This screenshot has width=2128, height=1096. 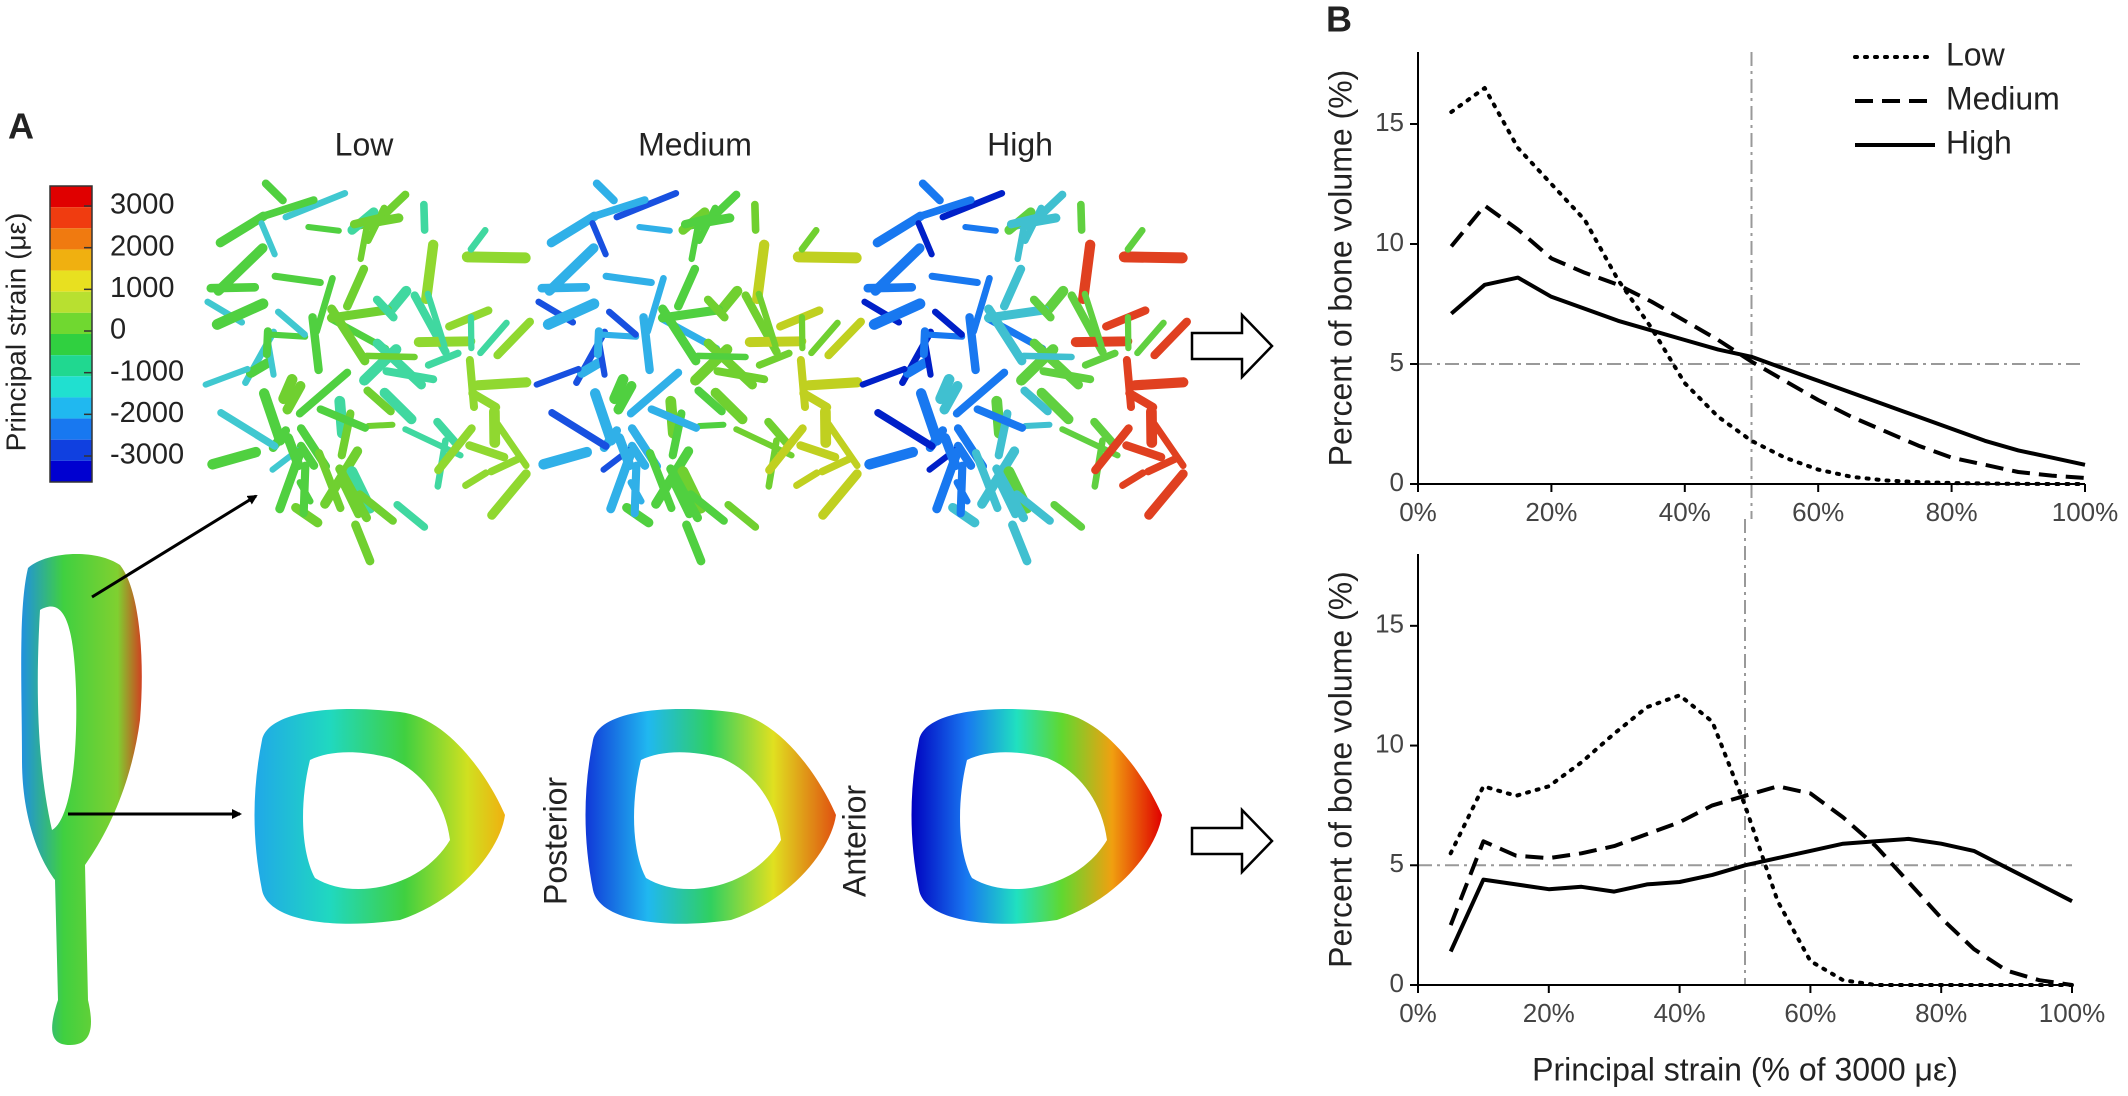 I want to click on colorbar-tick-label: 1000, so click(x=142, y=288).